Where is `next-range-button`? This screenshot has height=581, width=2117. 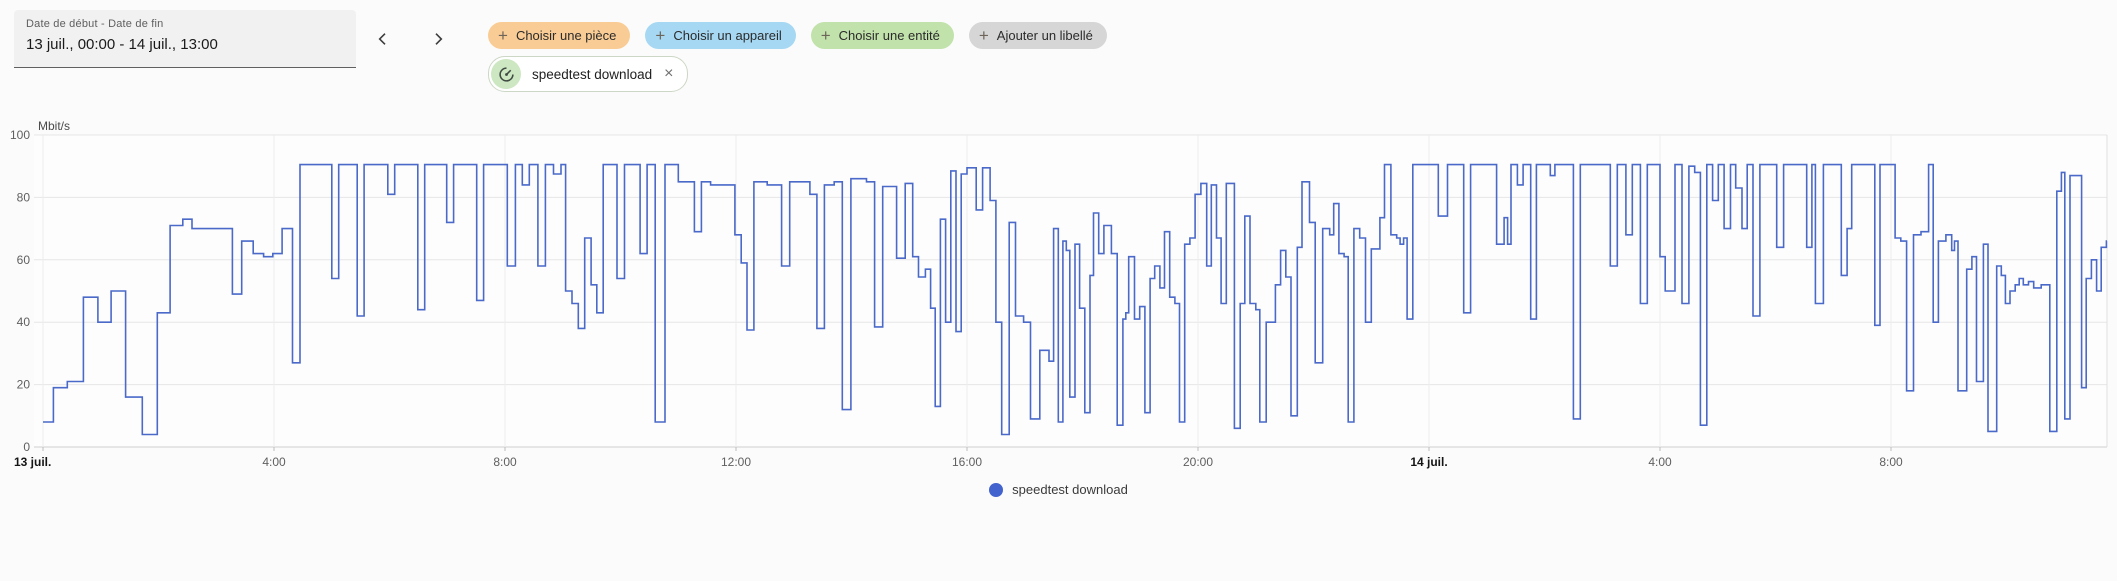
next-range-button is located at coordinates (438, 39).